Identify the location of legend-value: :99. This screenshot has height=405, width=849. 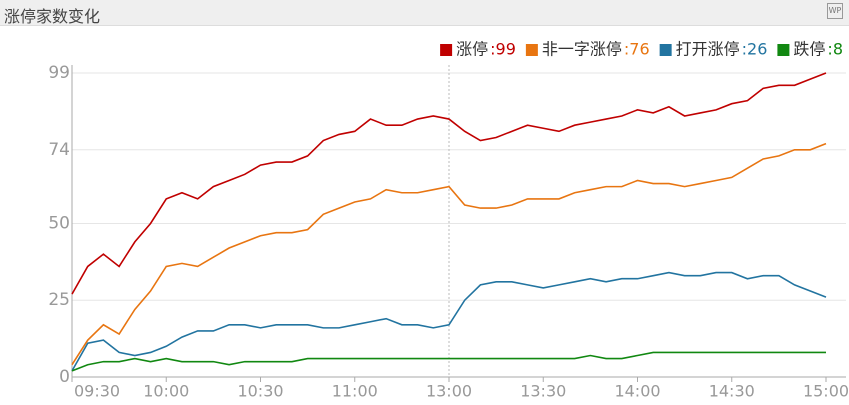
(503, 49).